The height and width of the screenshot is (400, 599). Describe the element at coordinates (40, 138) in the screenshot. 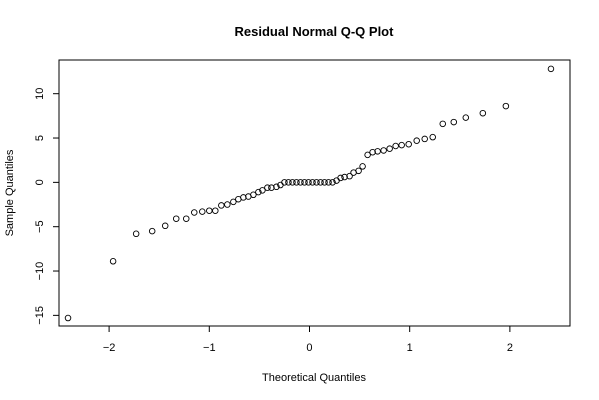

I see `y-tick-label: 5` at that location.